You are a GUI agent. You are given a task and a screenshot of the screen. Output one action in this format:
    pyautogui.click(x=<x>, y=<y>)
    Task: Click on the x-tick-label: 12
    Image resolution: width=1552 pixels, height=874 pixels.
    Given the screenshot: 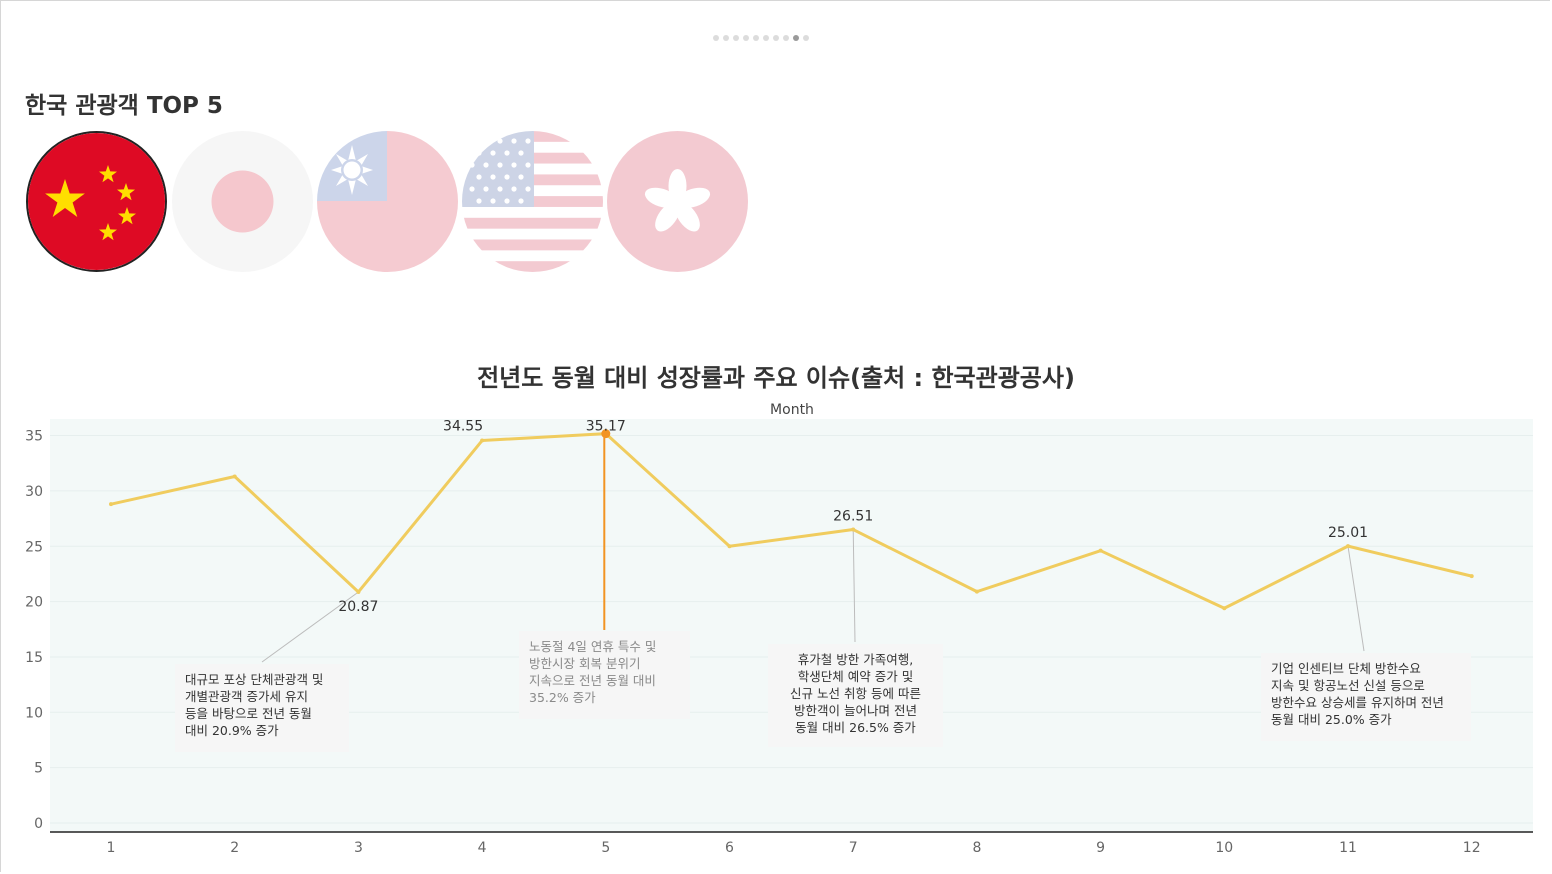 What is the action you would take?
    pyautogui.click(x=1472, y=848)
    